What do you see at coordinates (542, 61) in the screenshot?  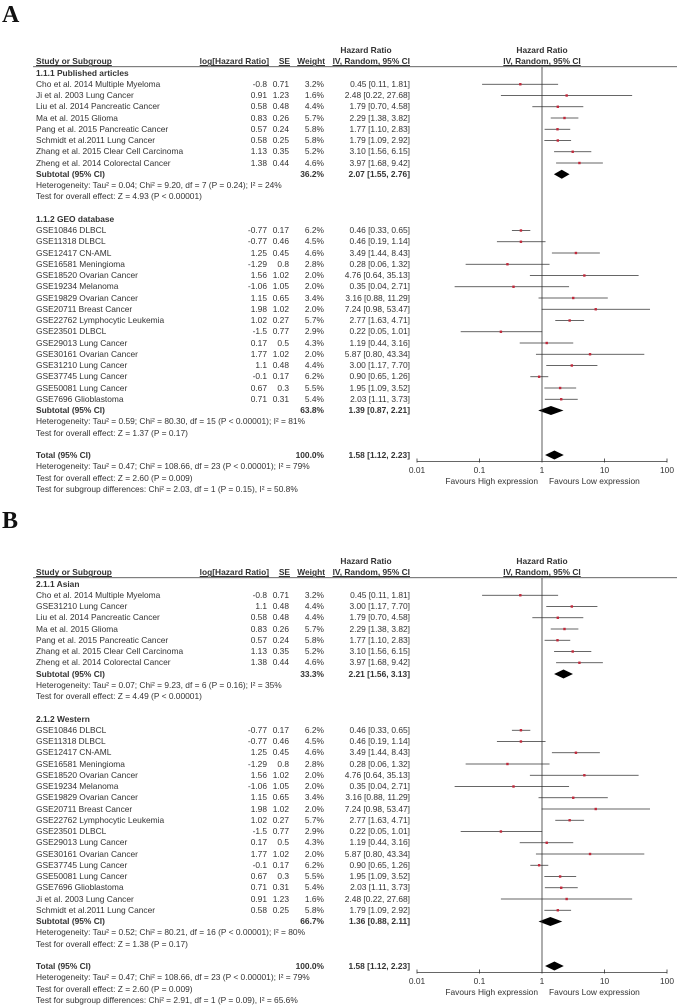 I see `plot-subheader: IV, Random, 95% CI` at bounding box center [542, 61].